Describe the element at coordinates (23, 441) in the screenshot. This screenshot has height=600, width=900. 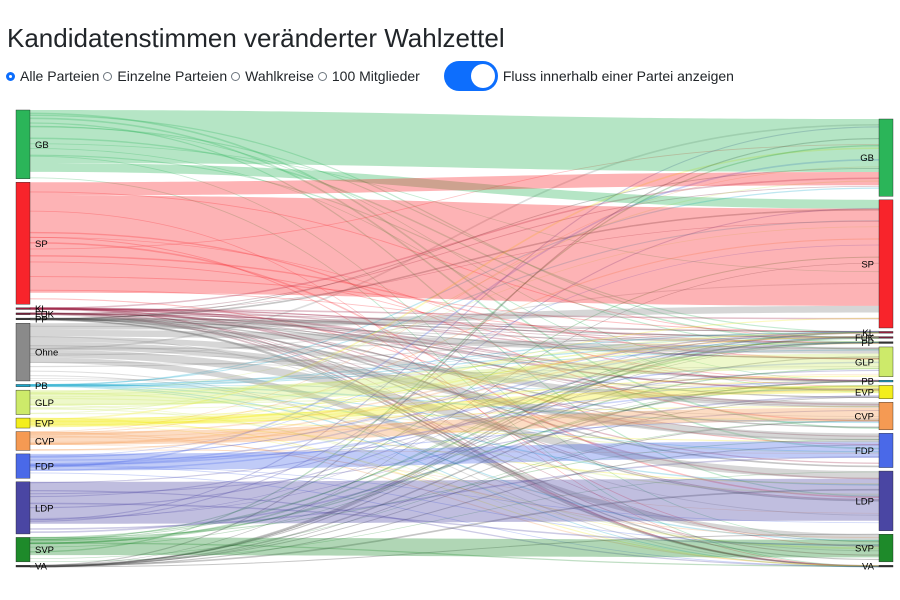
I see `left-node-cvp` at that location.